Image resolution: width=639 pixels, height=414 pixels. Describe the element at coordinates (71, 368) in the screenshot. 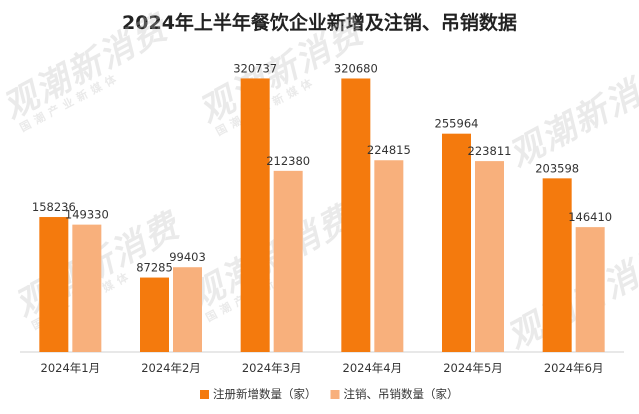

I see `x-tick-label: 2024年1月` at that location.